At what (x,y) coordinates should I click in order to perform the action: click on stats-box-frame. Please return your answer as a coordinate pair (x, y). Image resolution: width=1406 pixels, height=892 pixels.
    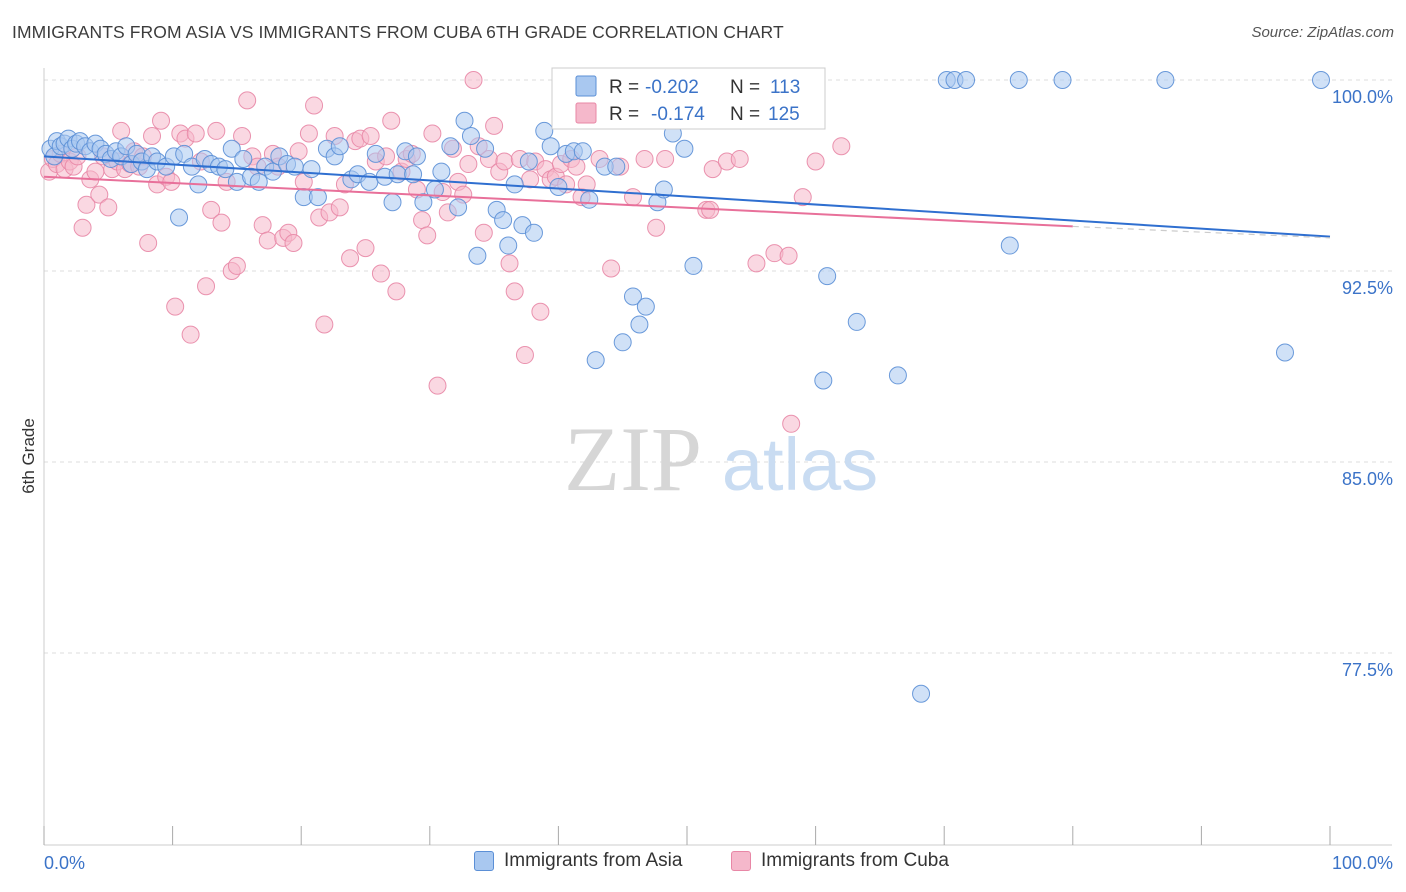
    Looking at the image, I should click on (688, 98).